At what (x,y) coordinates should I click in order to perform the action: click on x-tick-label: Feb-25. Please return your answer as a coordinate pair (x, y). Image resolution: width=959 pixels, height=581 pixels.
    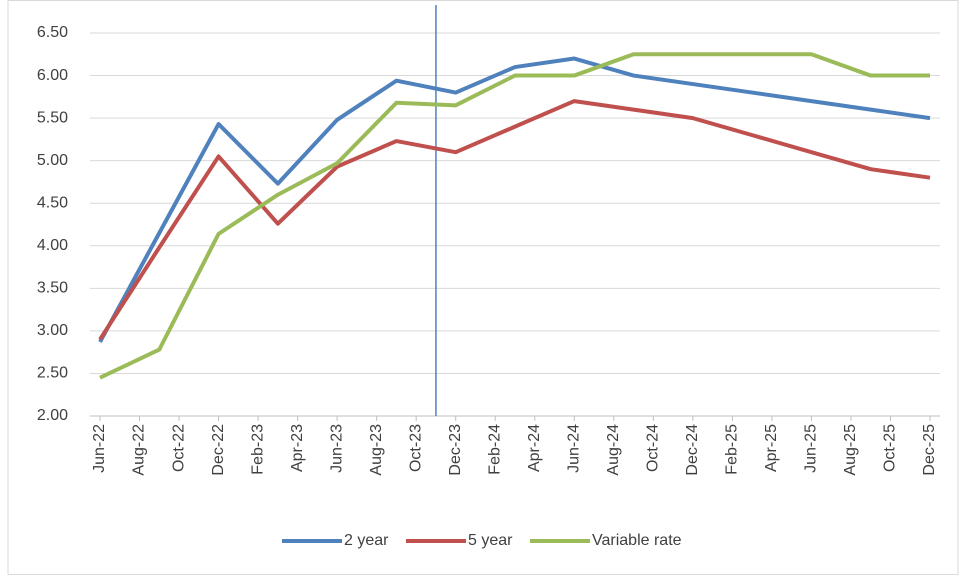
    Looking at the image, I should click on (732, 449).